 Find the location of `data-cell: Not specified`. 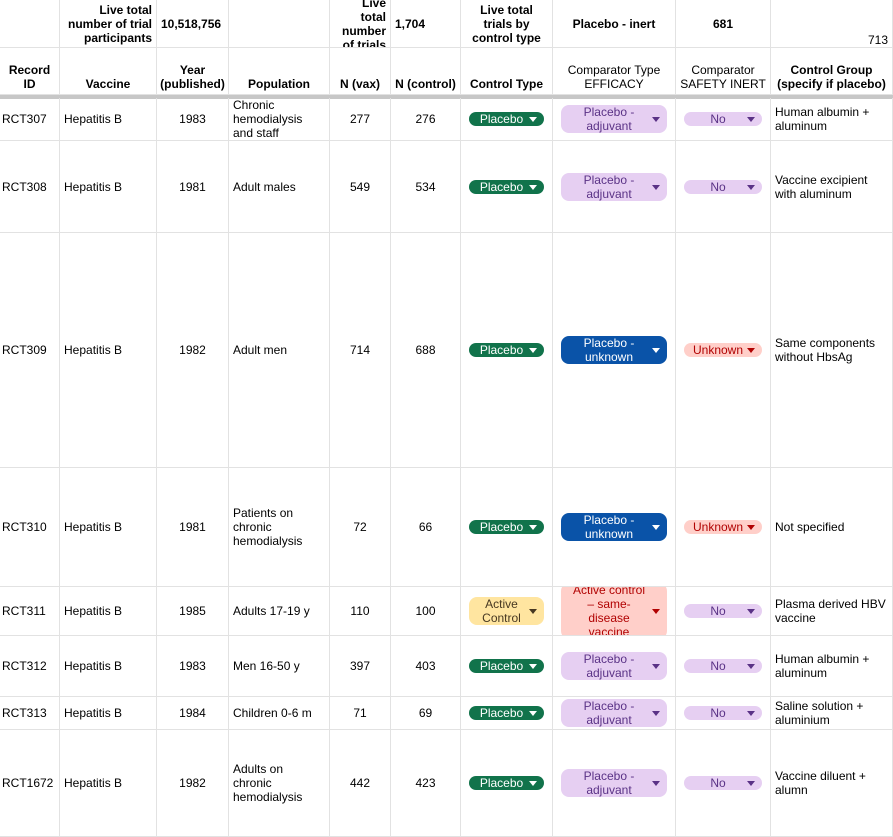

data-cell: Not specified is located at coordinates (832, 527).